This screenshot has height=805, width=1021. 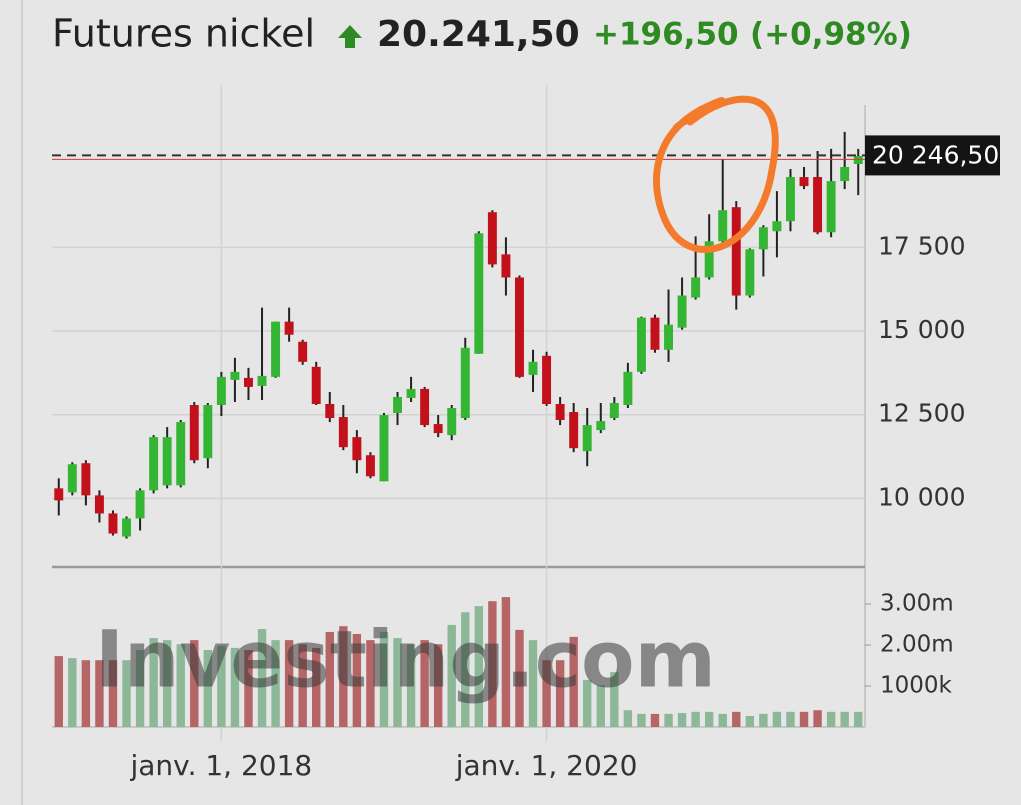 What do you see at coordinates (921, 413) in the screenshot?
I see `y-tick-label: 12 500` at bounding box center [921, 413].